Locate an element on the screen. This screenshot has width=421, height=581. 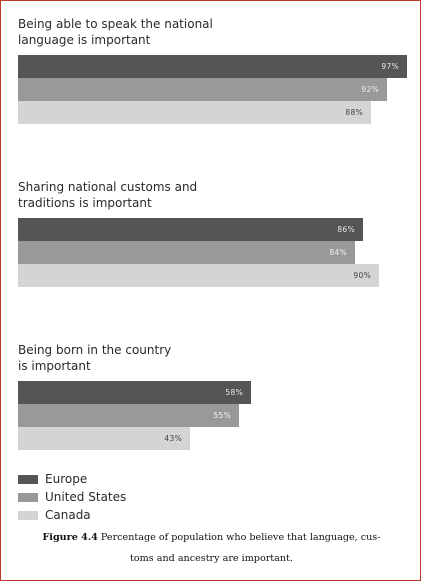
legend-swatch-europe is located at coordinates (28, 479).